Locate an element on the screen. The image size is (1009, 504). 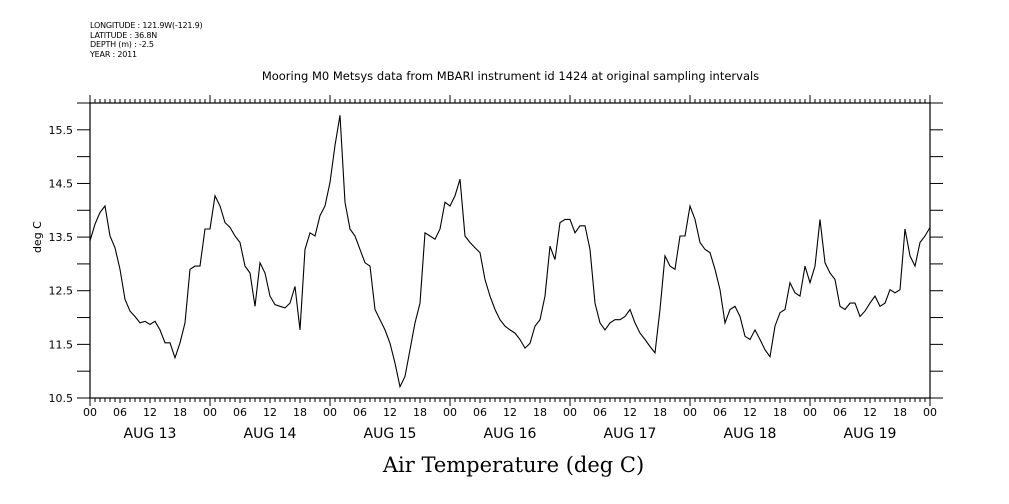
y-tick-label: 15.5 is located at coordinates (61, 130).